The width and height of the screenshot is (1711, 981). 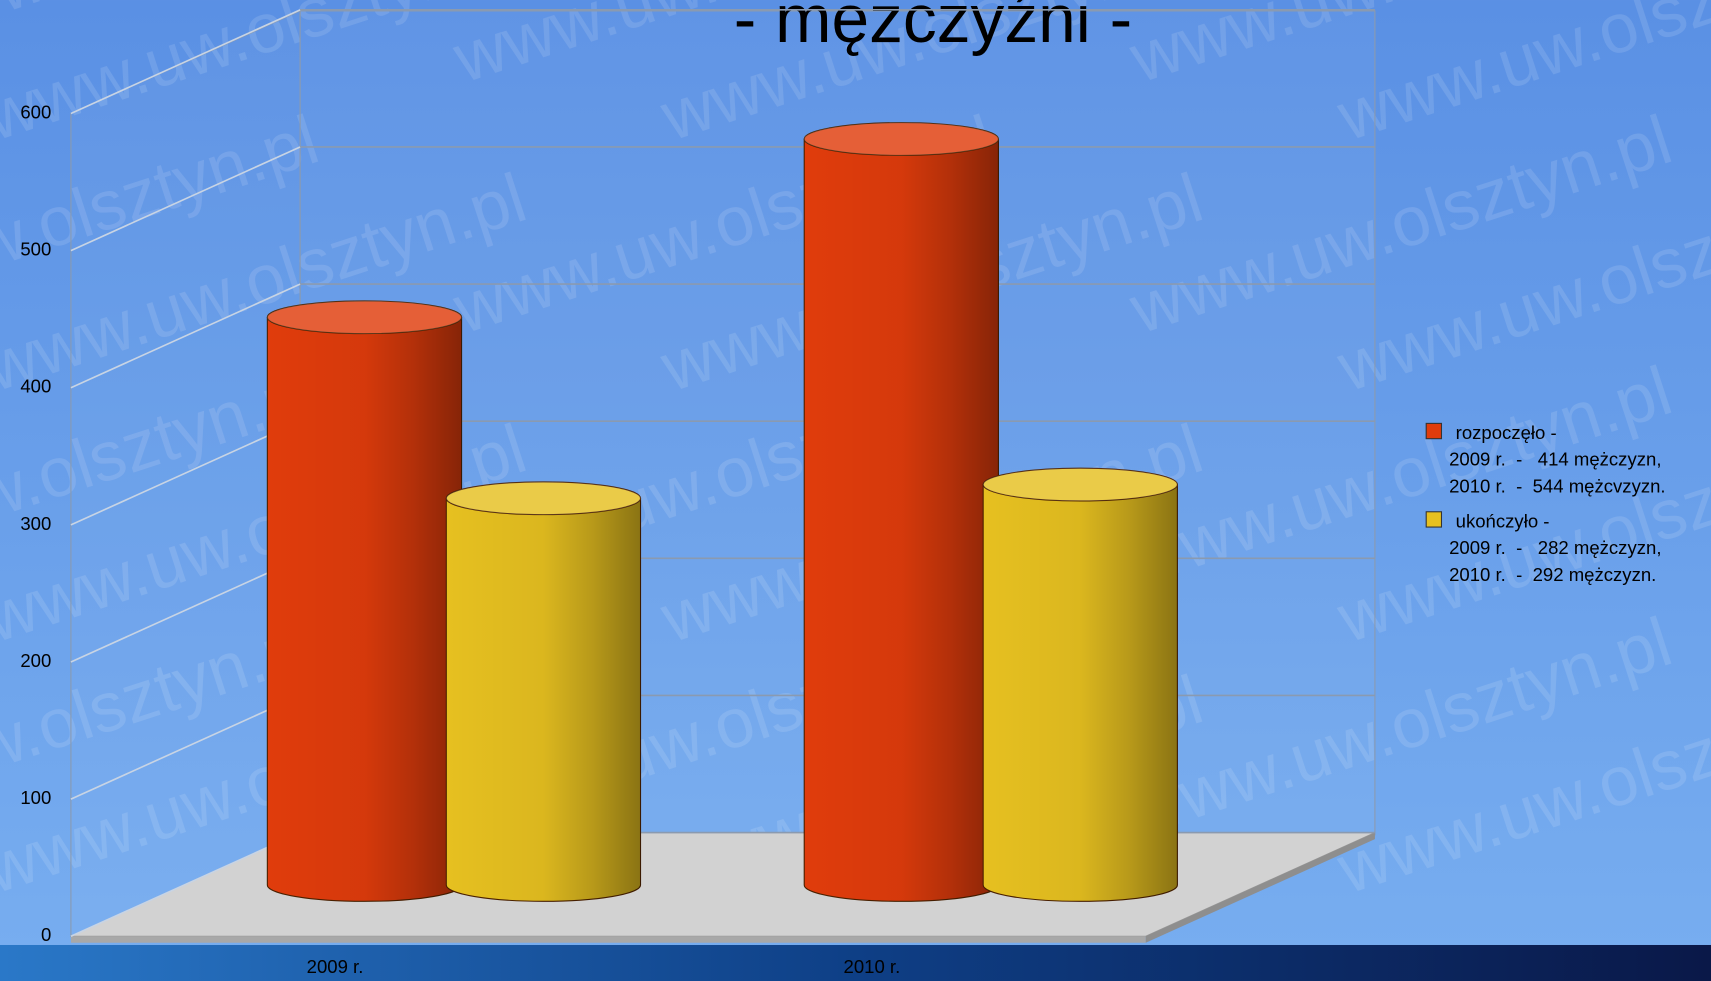 What do you see at coordinates (35, 660) in the screenshot?
I see `y-tick-label: 200` at bounding box center [35, 660].